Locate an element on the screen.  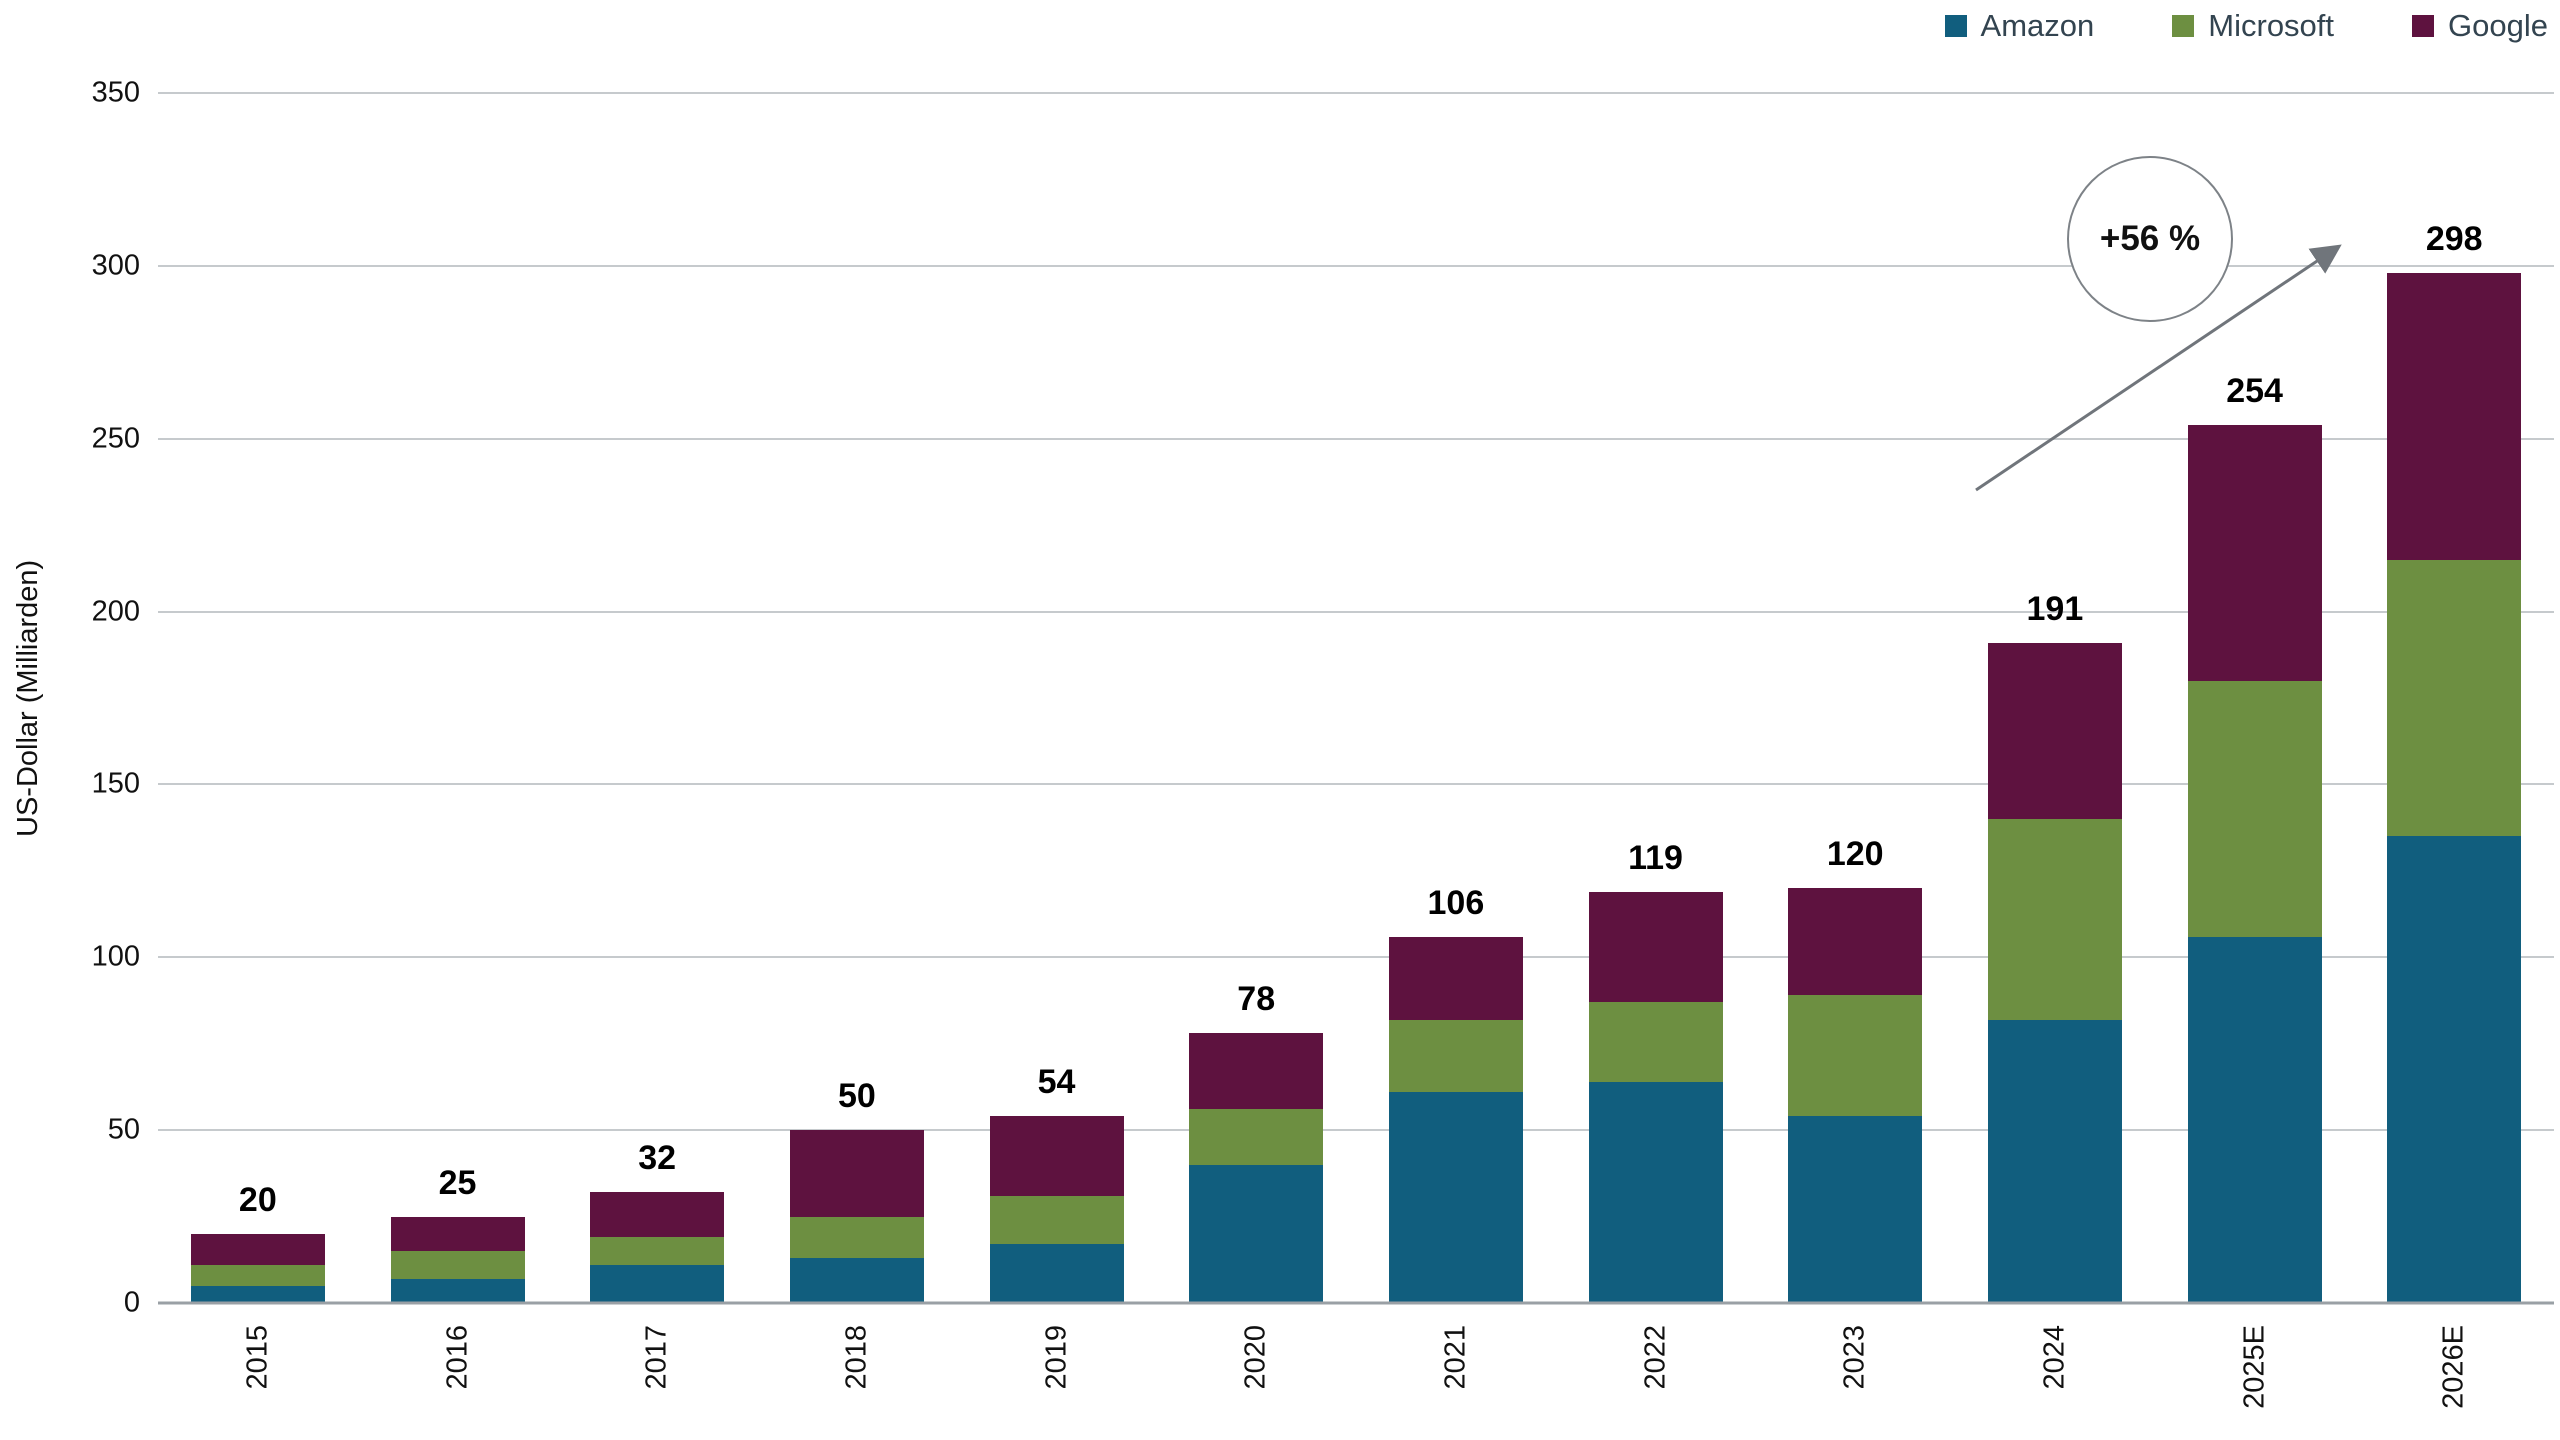
legend: Amazon Microsoft Google is located at coordinates (2246, 26).